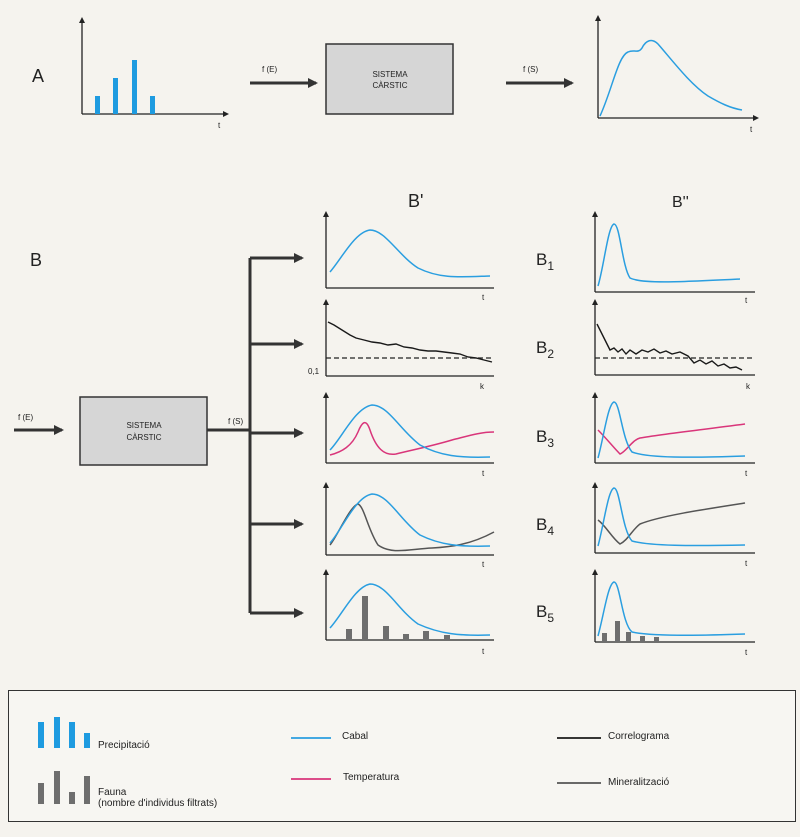  Describe the element at coordinates (38, 76) in the screenshot. I see `section-a-label: A` at that location.